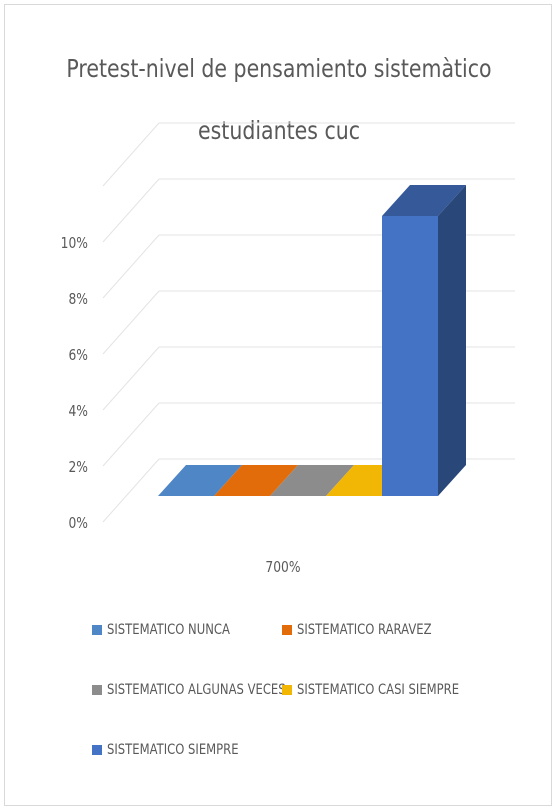 Image resolution: width=558 pixels, height=812 pixels. What do you see at coordinates (74, 243) in the screenshot?
I see `y-tick-label: 10%` at bounding box center [74, 243].